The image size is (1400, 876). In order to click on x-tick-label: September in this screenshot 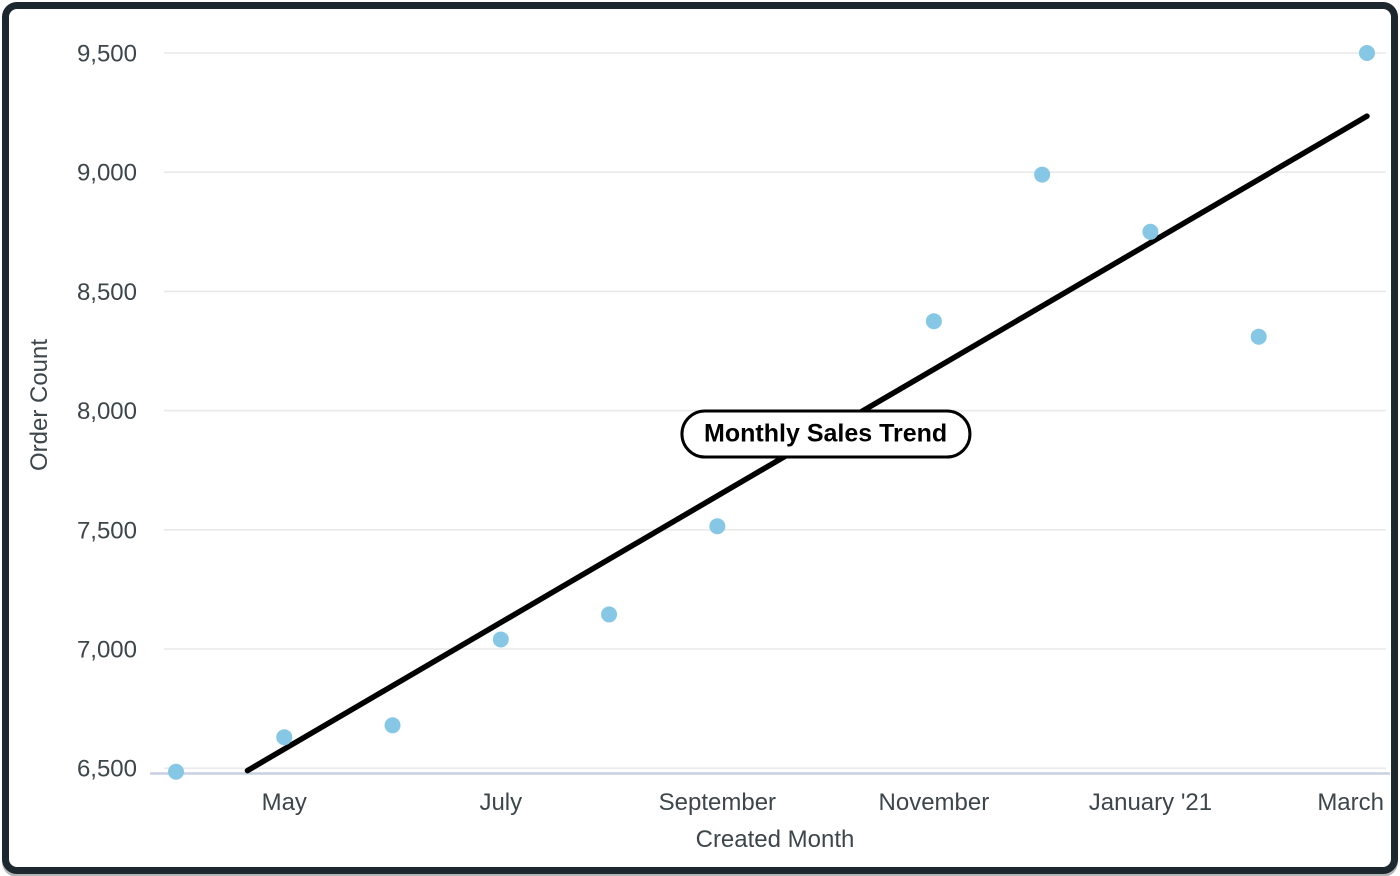, I will do `click(717, 802)`.